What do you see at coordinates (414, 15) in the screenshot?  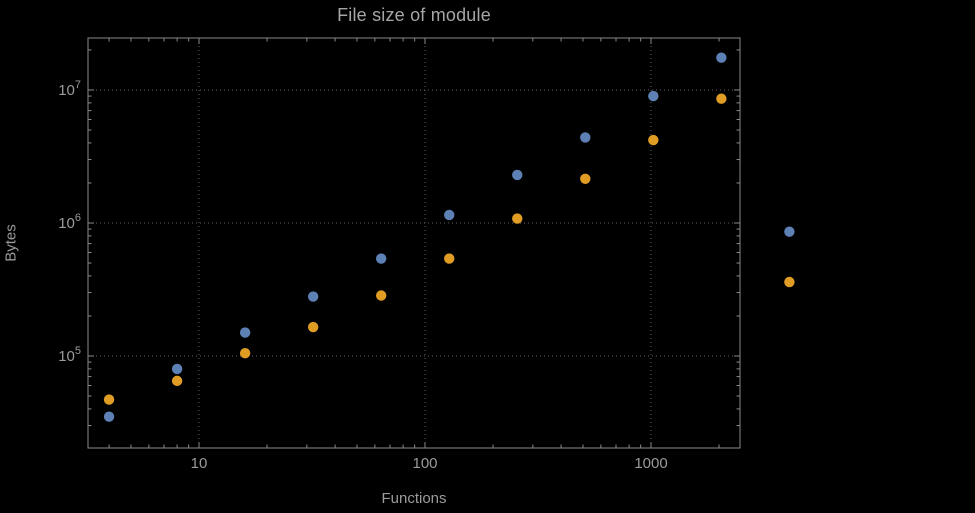 I see `chart-title: File size of module` at bounding box center [414, 15].